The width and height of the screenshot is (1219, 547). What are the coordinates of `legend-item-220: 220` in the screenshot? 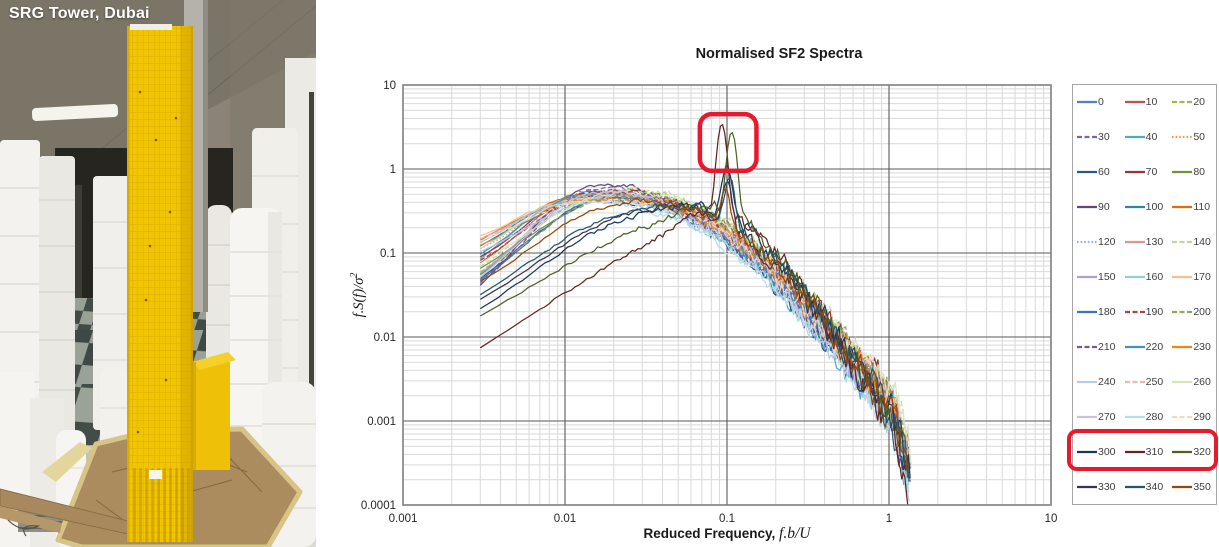 It's located at (1145, 346).